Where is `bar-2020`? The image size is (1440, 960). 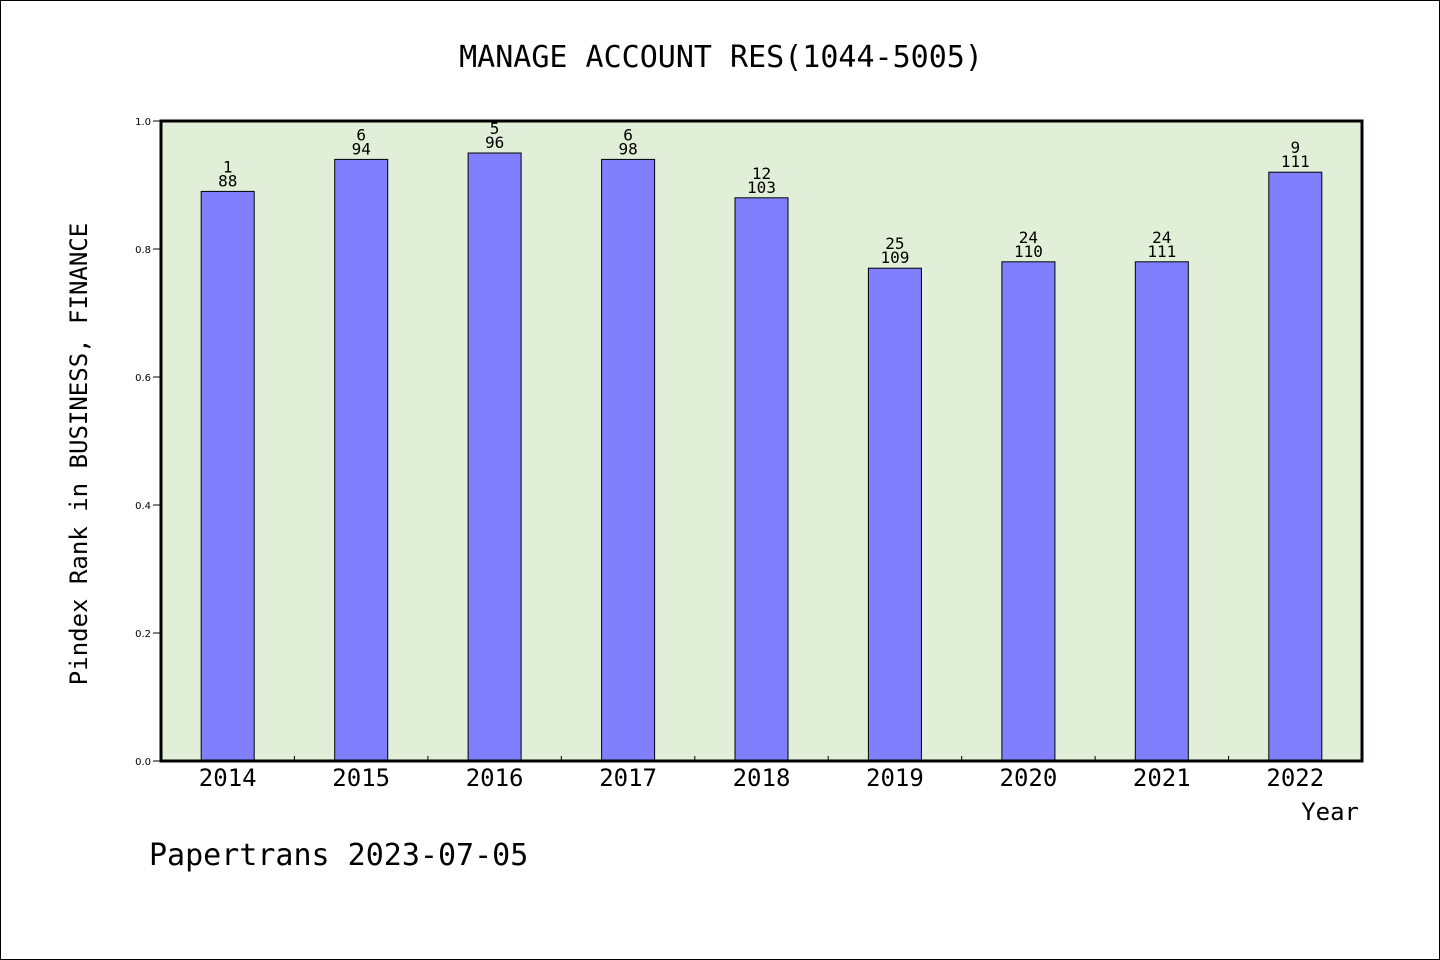
bar-2020 is located at coordinates (1028, 511).